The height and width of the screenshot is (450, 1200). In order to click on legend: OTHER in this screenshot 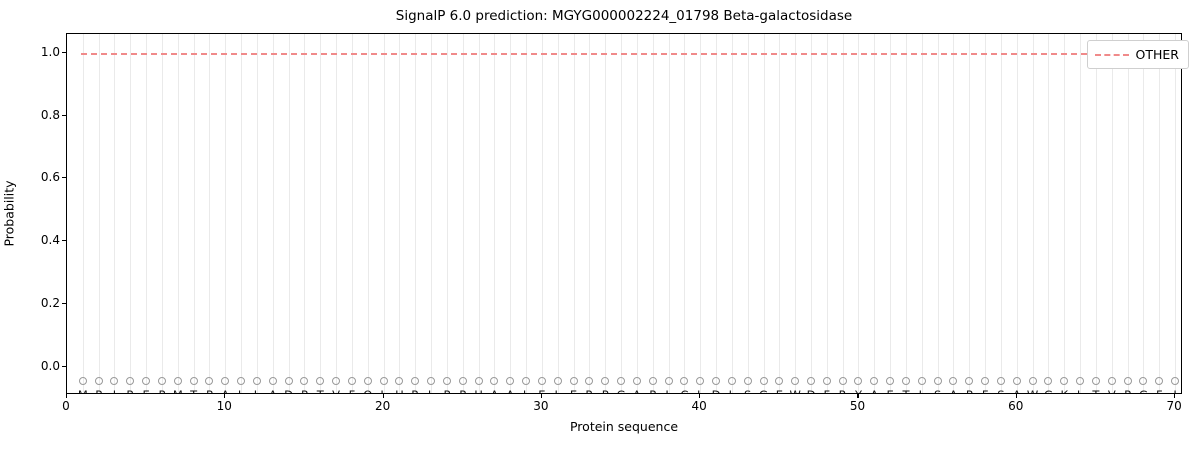, I will do `click(1137, 54)`.